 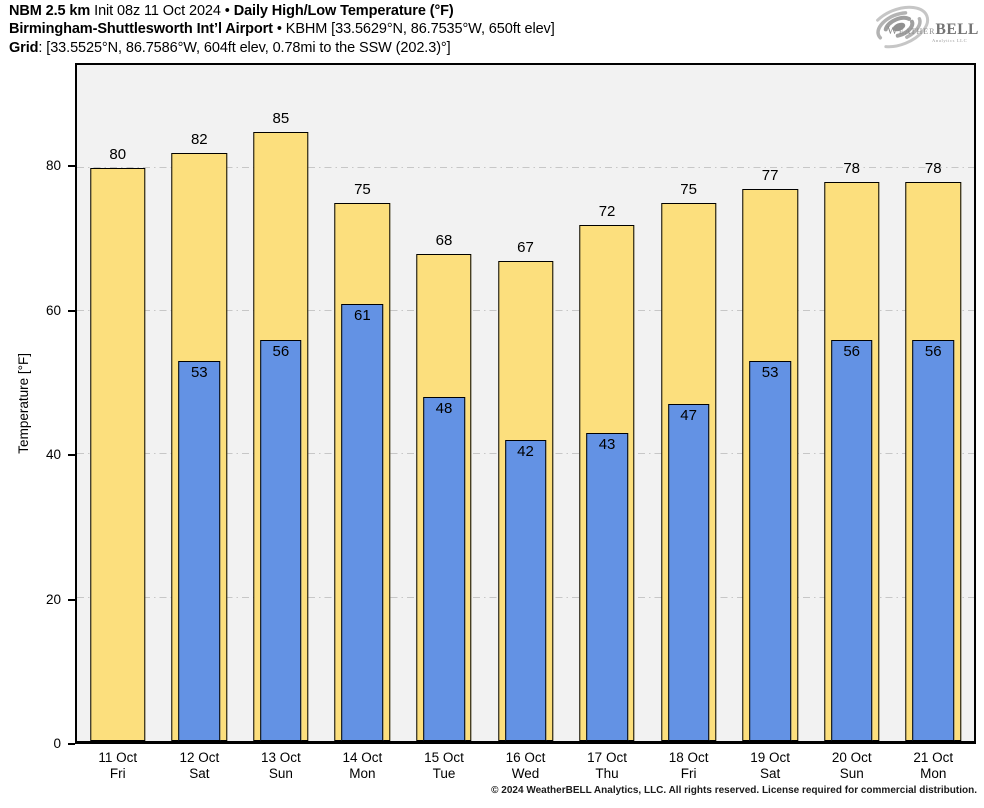 I want to click on x-axis-label: 14 Oct Mon, so click(x=363, y=766).